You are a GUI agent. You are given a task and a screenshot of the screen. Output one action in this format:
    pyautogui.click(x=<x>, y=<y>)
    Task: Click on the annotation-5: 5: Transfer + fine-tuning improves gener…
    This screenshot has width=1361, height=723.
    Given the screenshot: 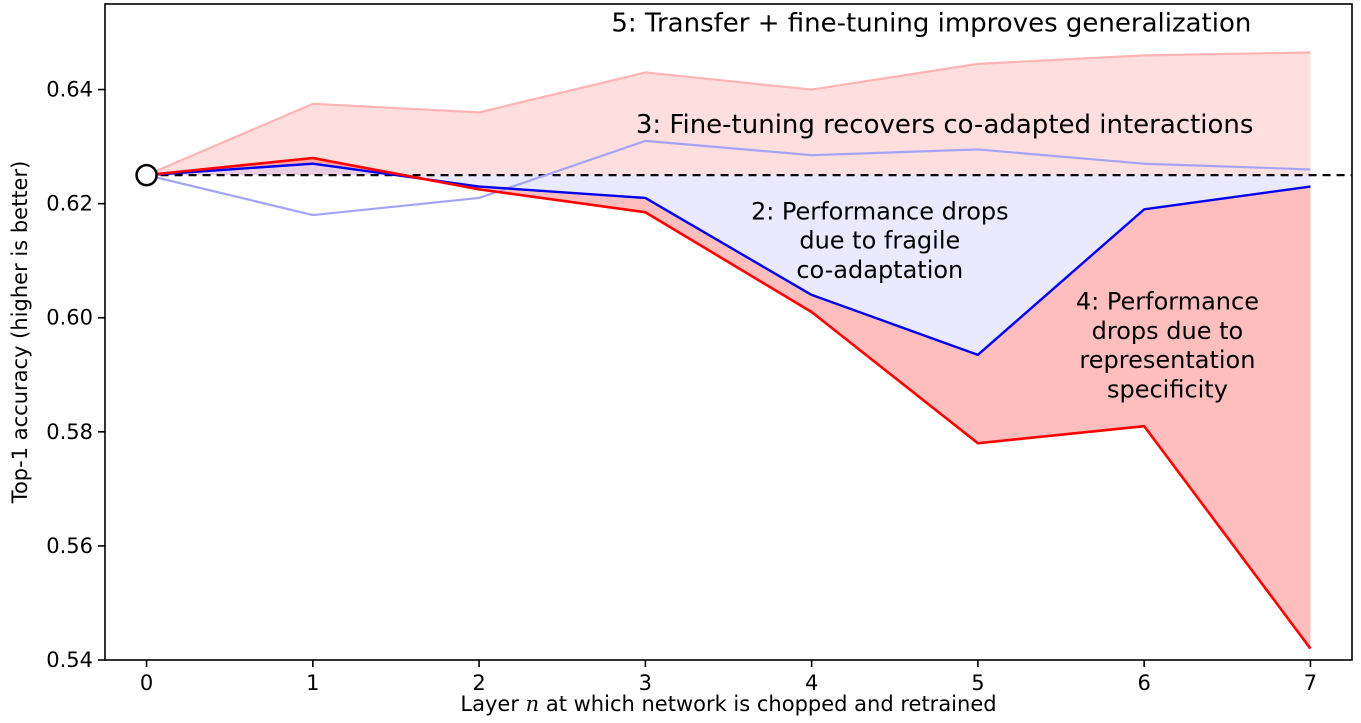 What is the action you would take?
    pyautogui.click(x=931, y=23)
    